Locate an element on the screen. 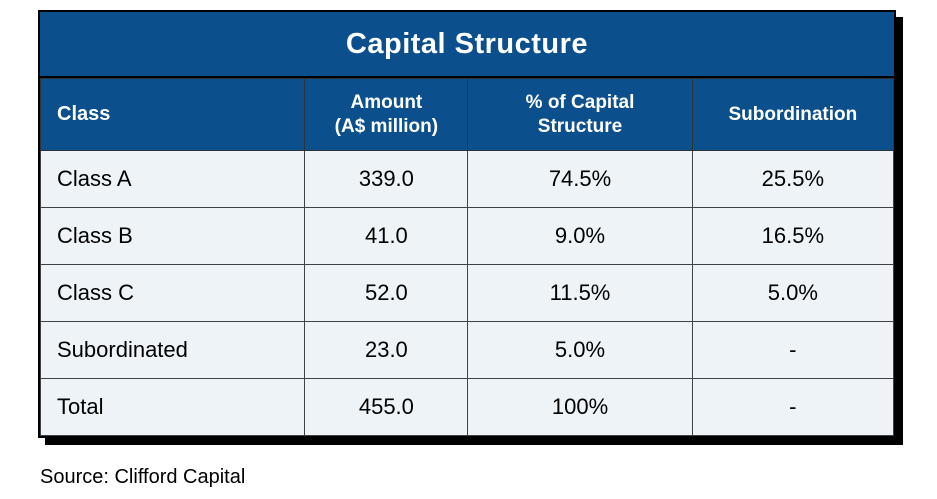  cell-amount: 52.0 is located at coordinates (386, 293).